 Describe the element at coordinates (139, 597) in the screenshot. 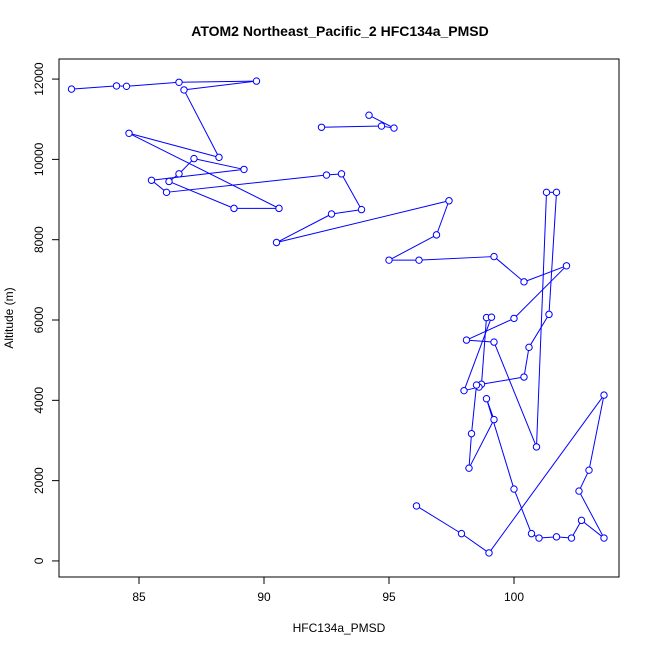

I see `x-tick-label: 85` at that location.